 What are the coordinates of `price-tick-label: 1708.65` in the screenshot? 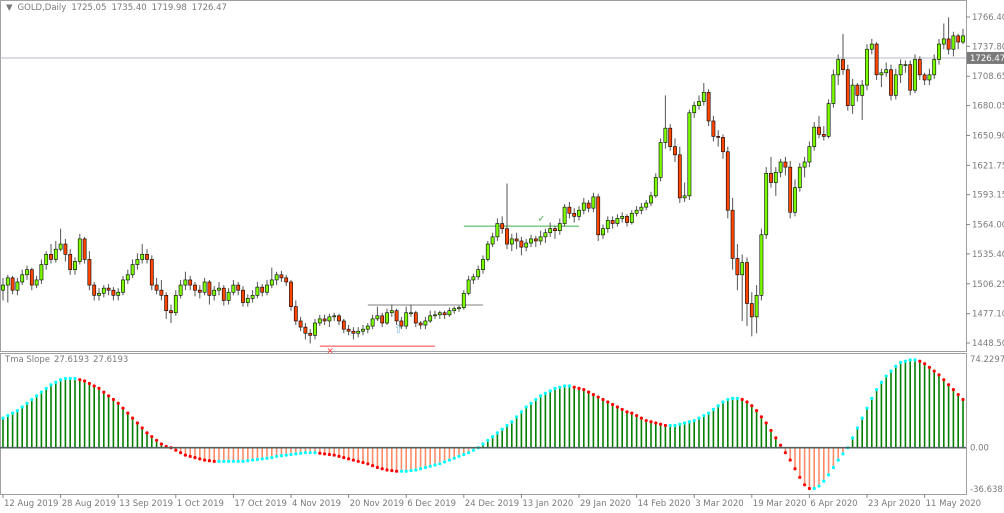 It's located at (988, 77).